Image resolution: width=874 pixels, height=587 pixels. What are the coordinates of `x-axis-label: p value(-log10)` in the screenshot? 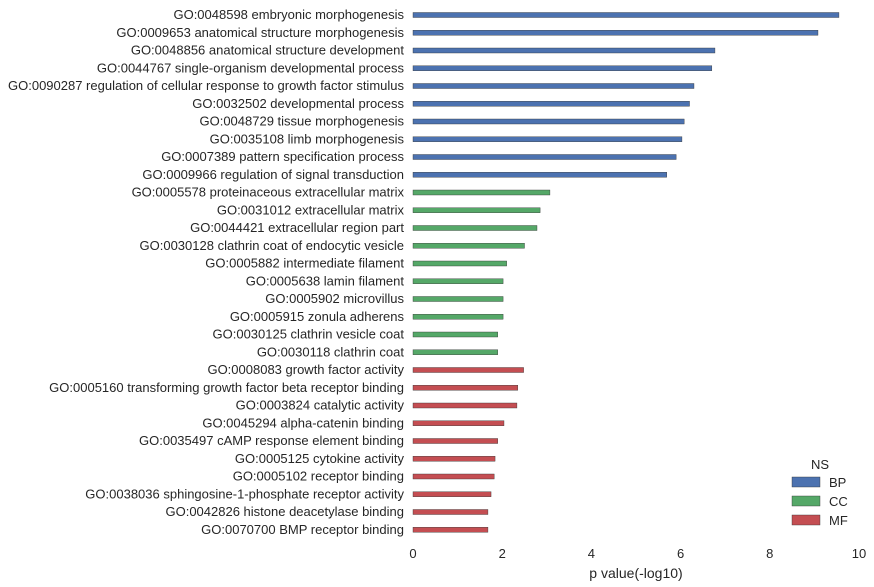 It's located at (635, 573).